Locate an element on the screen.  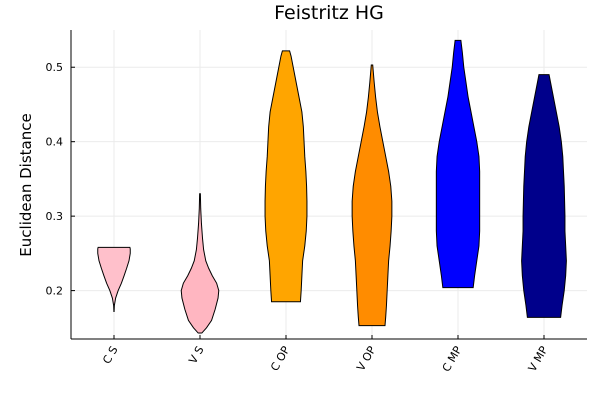
y-tick-label: 0.4 is located at coordinates (55, 142).